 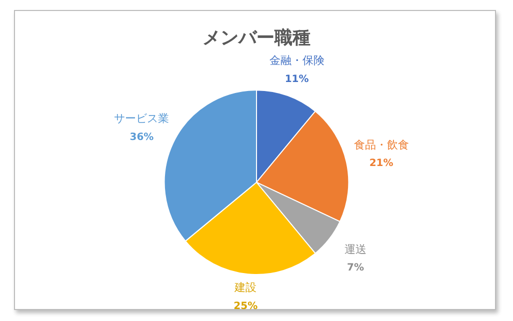 What do you see at coordinates (296, 79) in the screenshot?
I see `data-label: 11%` at bounding box center [296, 79].